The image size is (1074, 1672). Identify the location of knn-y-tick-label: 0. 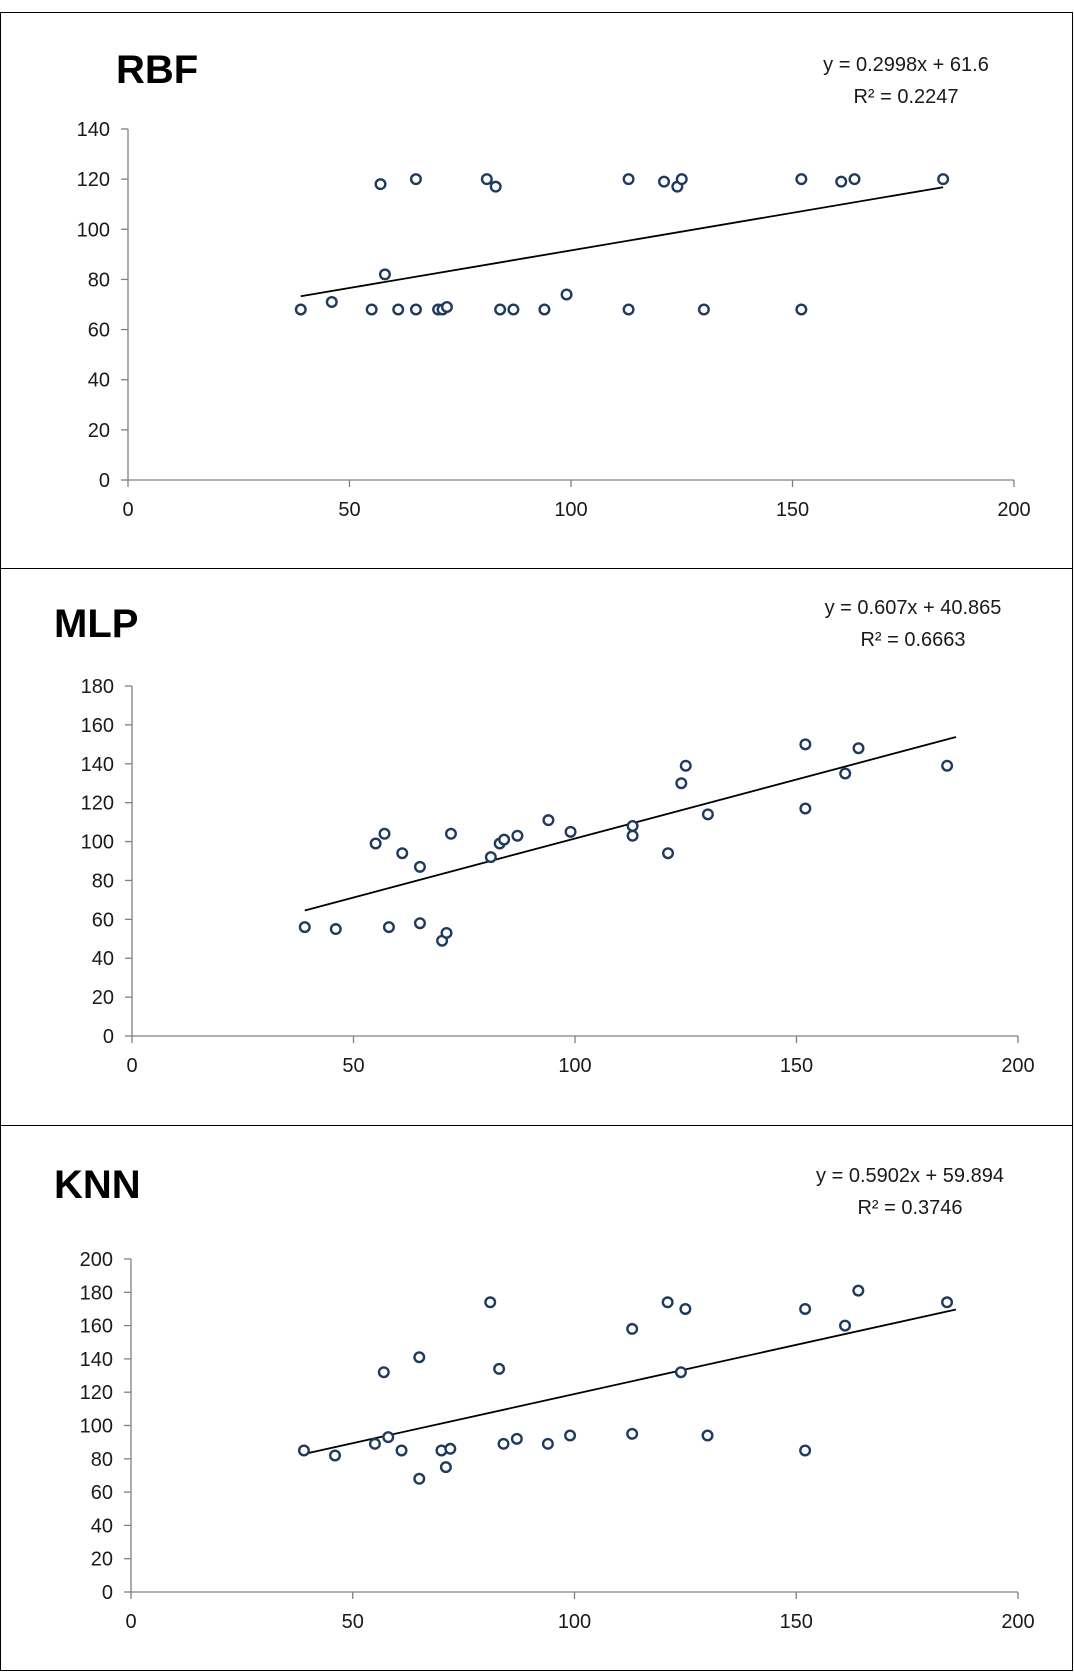
(107, 1593).